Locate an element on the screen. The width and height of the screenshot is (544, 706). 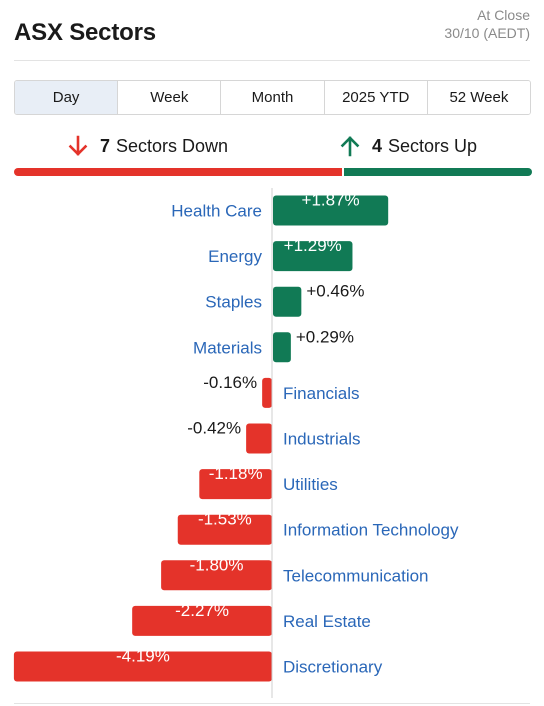
value-label-energy: +1.29% is located at coordinates (313, 245).